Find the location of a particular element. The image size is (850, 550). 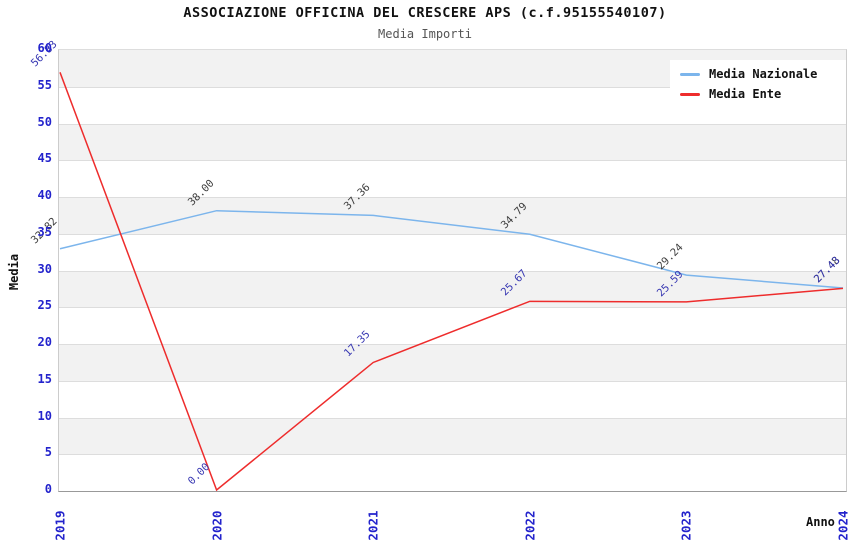

legend-label: Media Ente is located at coordinates (745, 94).